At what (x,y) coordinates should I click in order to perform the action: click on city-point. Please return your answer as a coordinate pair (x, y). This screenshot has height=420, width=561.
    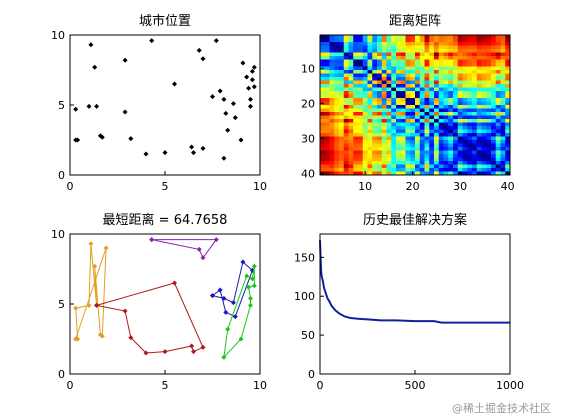
    Looking at the image, I should click on (174, 84).